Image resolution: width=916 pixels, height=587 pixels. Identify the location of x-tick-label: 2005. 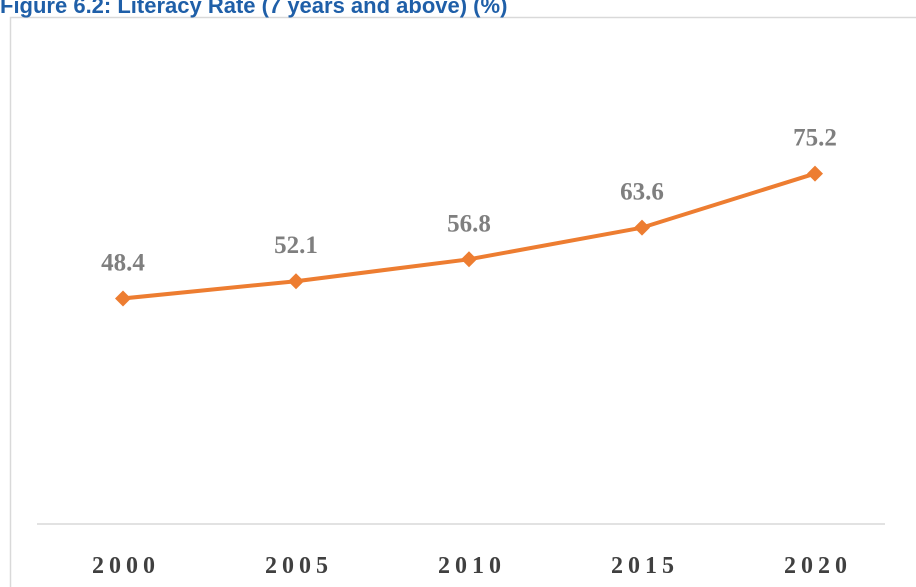
(299, 566).